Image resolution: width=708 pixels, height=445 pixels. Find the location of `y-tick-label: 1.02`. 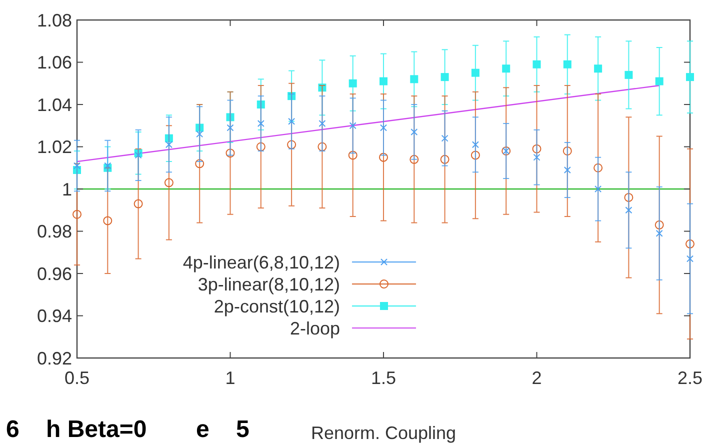

y-tick-label: 1.02 is located at coordinates (54, 147).